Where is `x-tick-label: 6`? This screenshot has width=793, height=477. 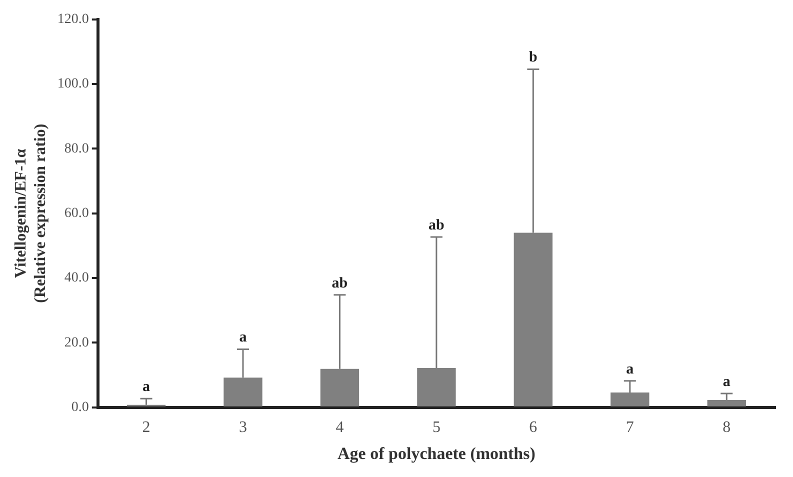 x-tick-label: 6 is located at coordinates (533, 427).